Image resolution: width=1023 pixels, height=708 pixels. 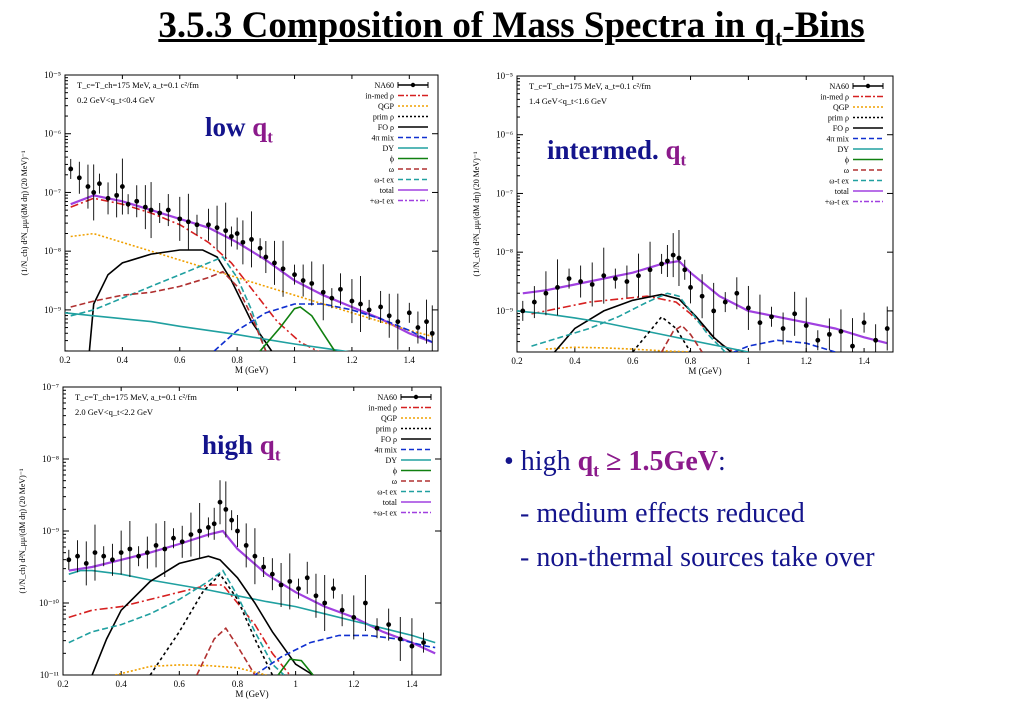 I want to click on series--, so click(x=226, y=650).